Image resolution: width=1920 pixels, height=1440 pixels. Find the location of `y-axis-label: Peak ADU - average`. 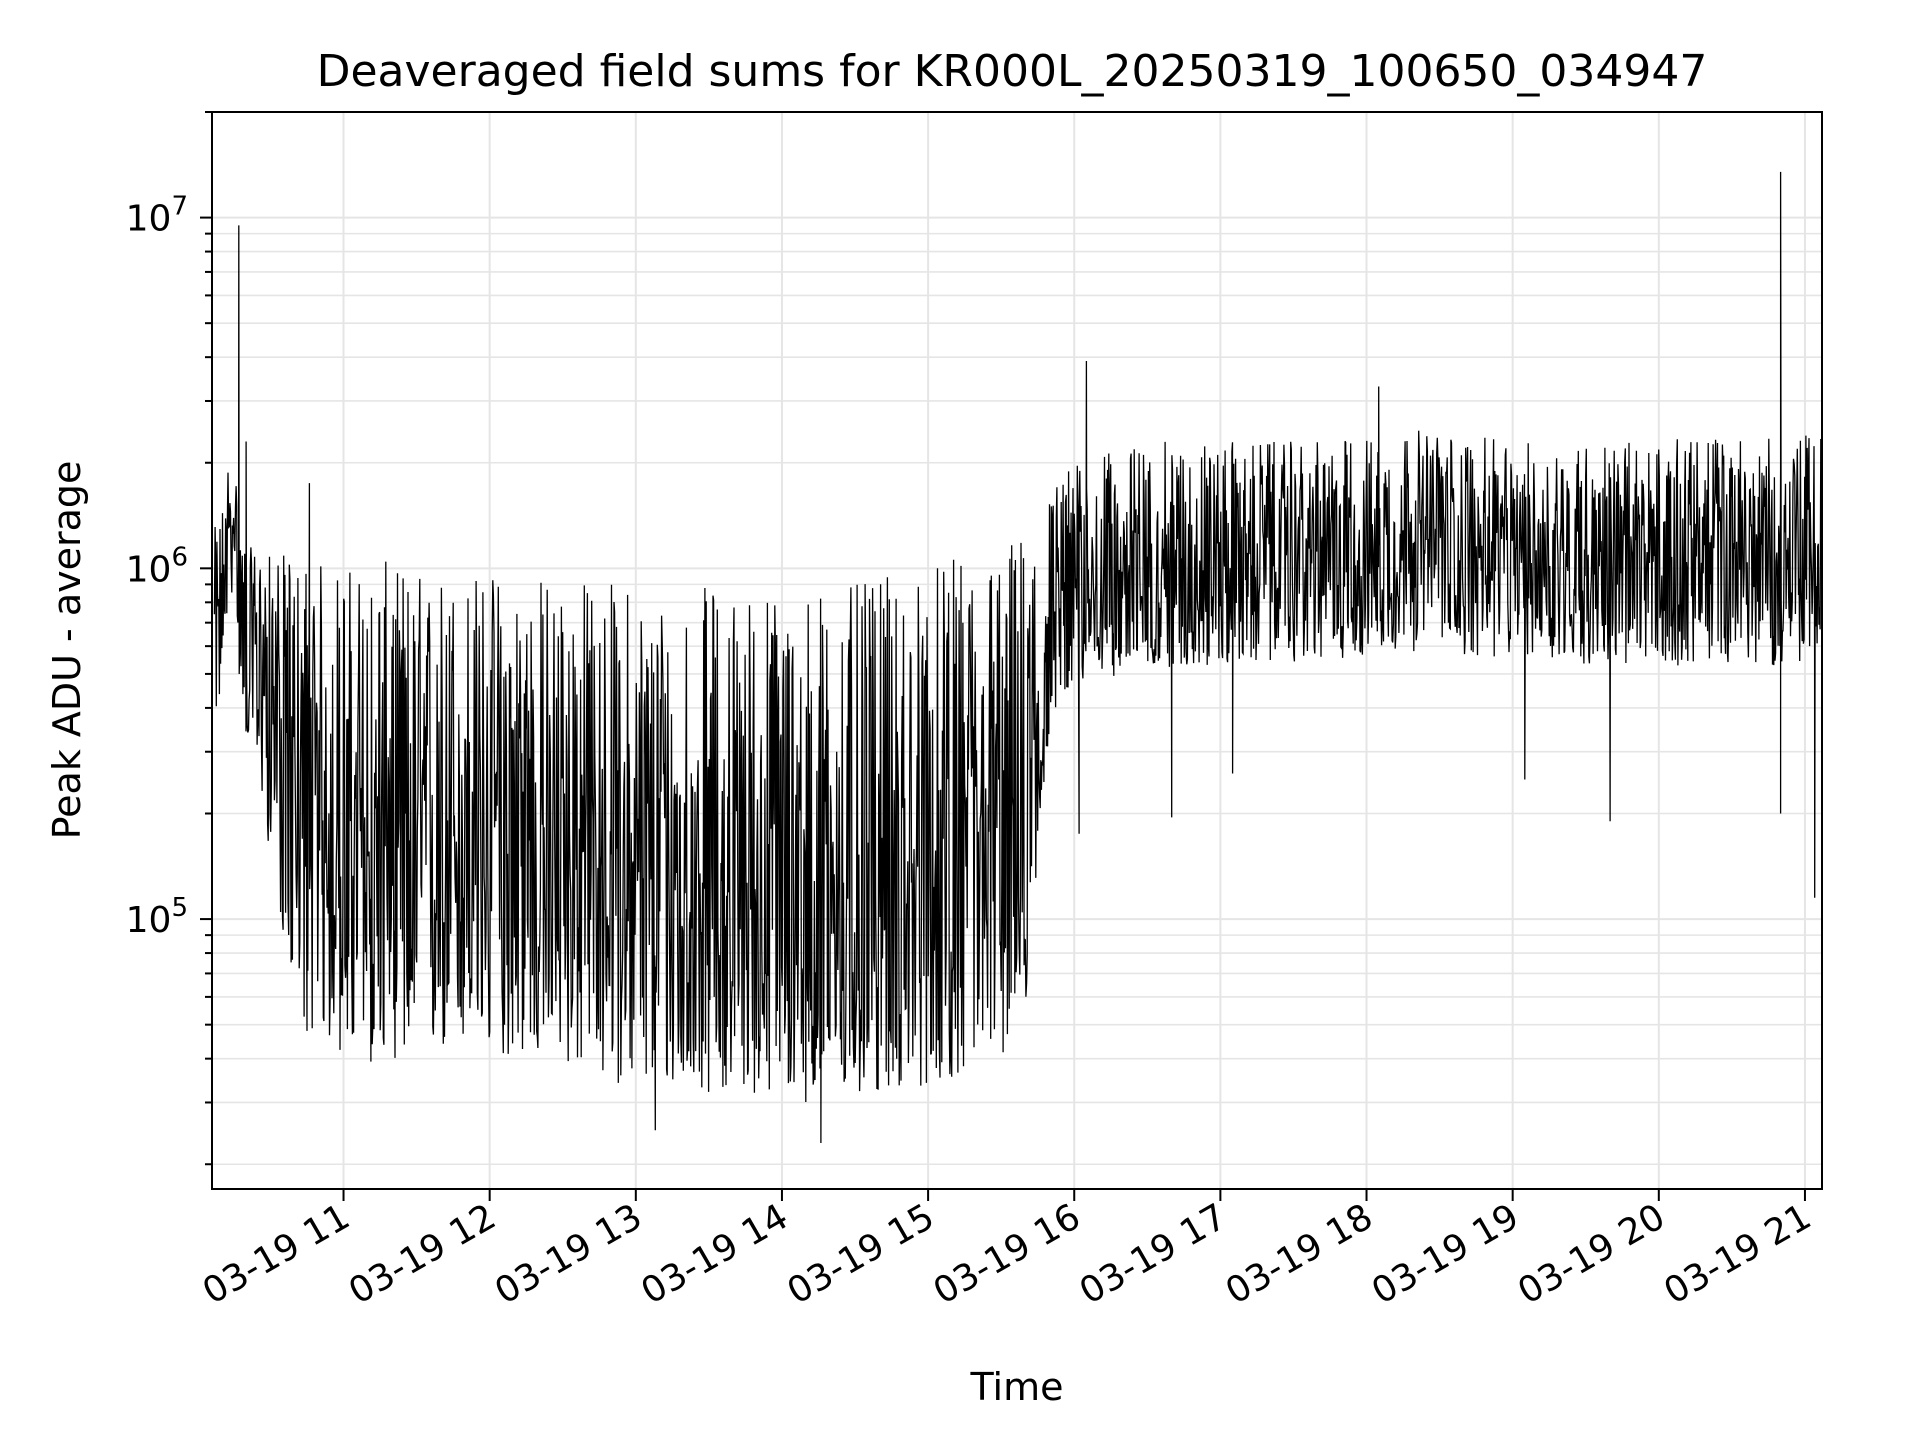

y-axis-label: Peak ADU - average is located at coordinates (67, 650).